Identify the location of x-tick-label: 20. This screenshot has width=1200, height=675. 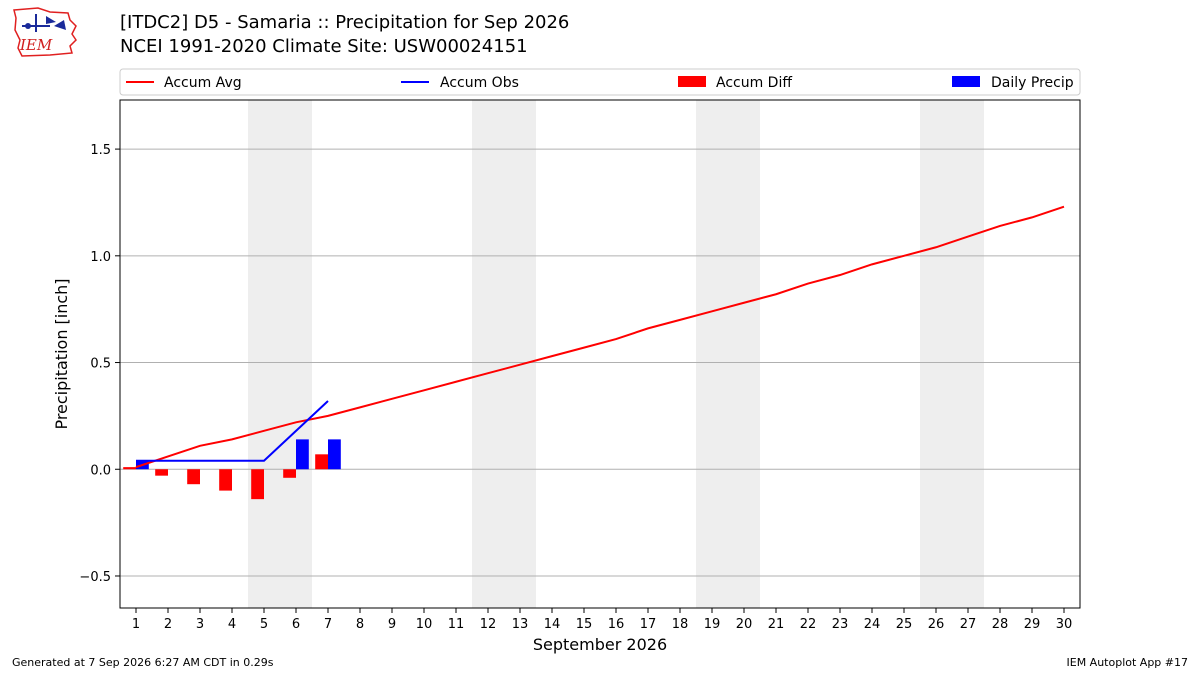
(744, 624).